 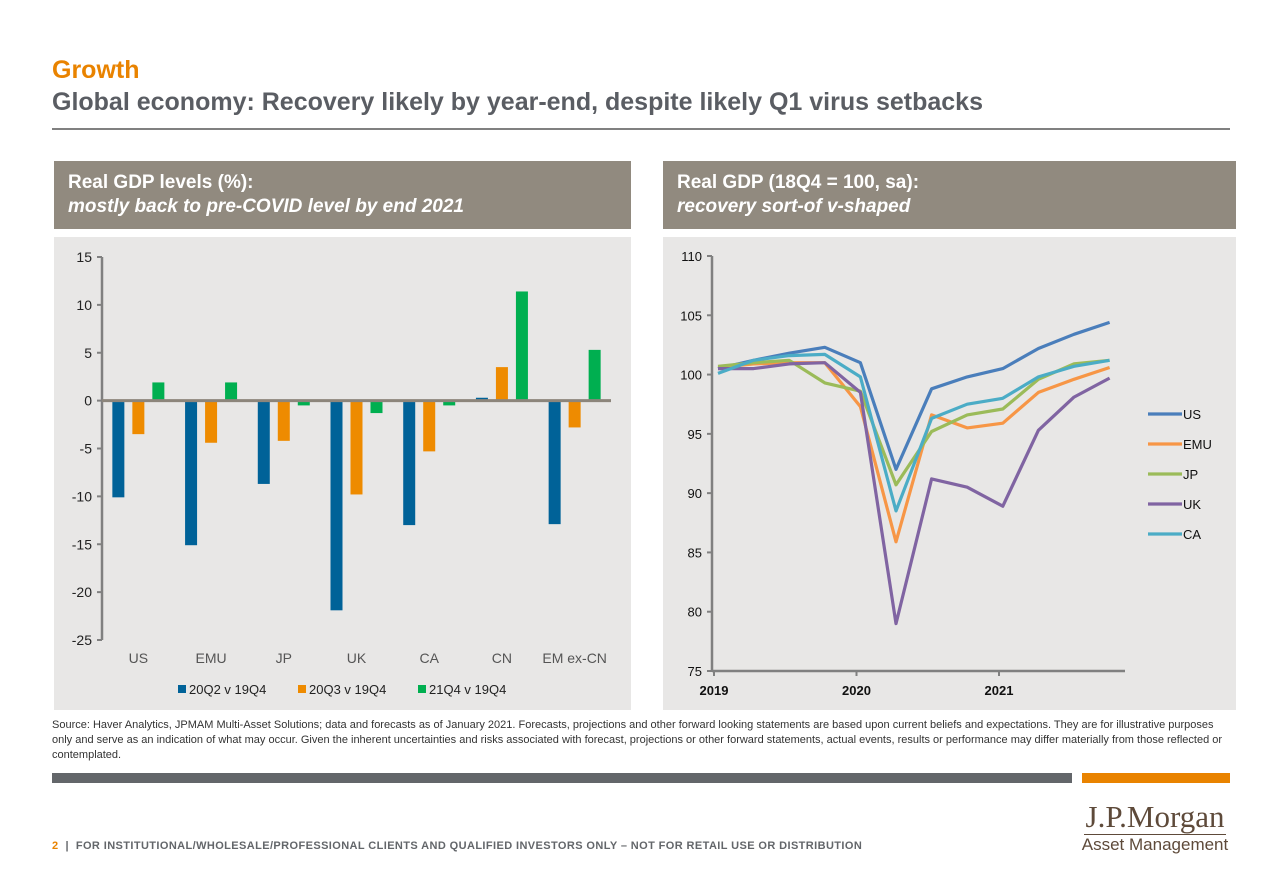 I want to click on jpmorgan-logo: J.P.Morgan Asset Management, so click(x=1155, y=827).